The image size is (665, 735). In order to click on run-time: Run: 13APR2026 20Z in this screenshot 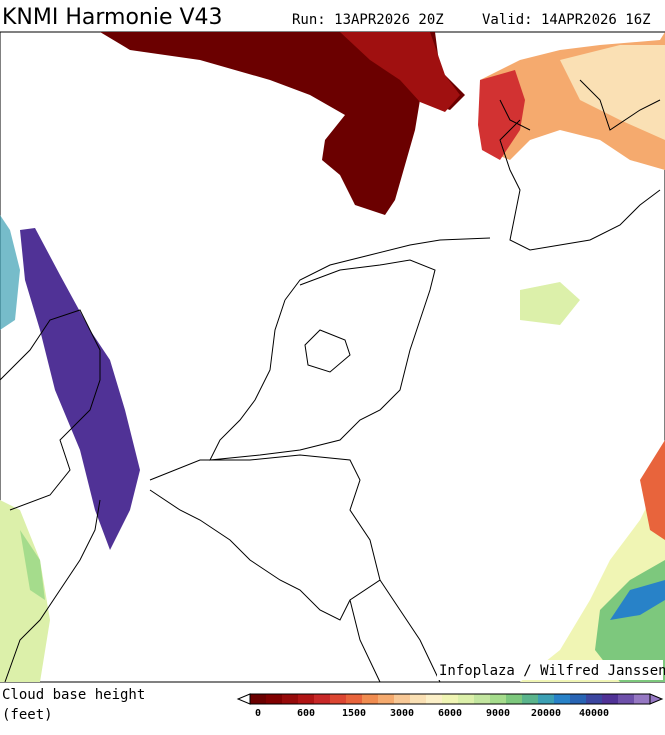, I will do `click(368, 20)`.